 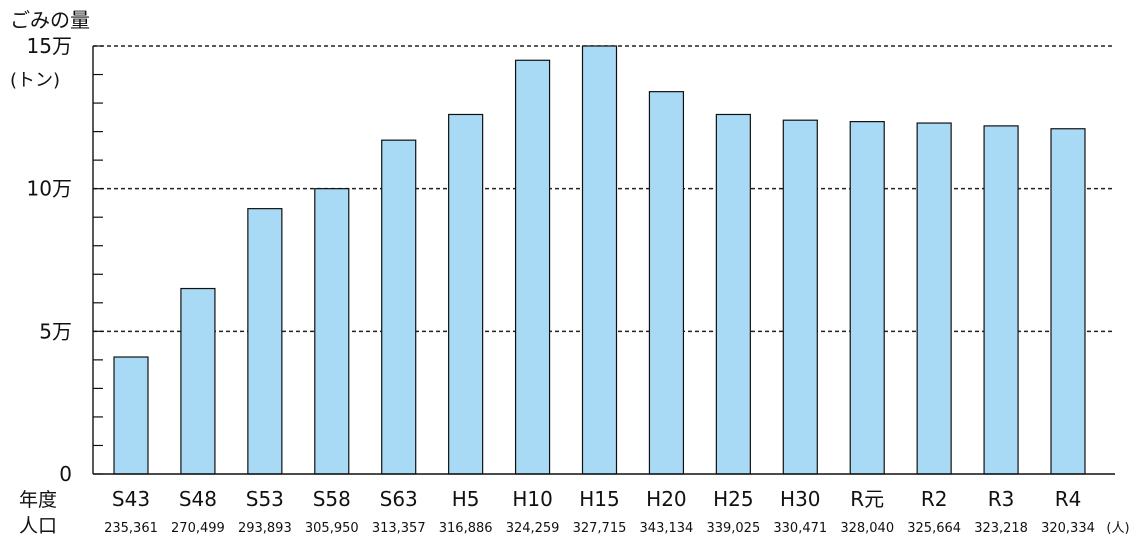 I want to click on population-label: 313,357, so click(x=399, y=528).